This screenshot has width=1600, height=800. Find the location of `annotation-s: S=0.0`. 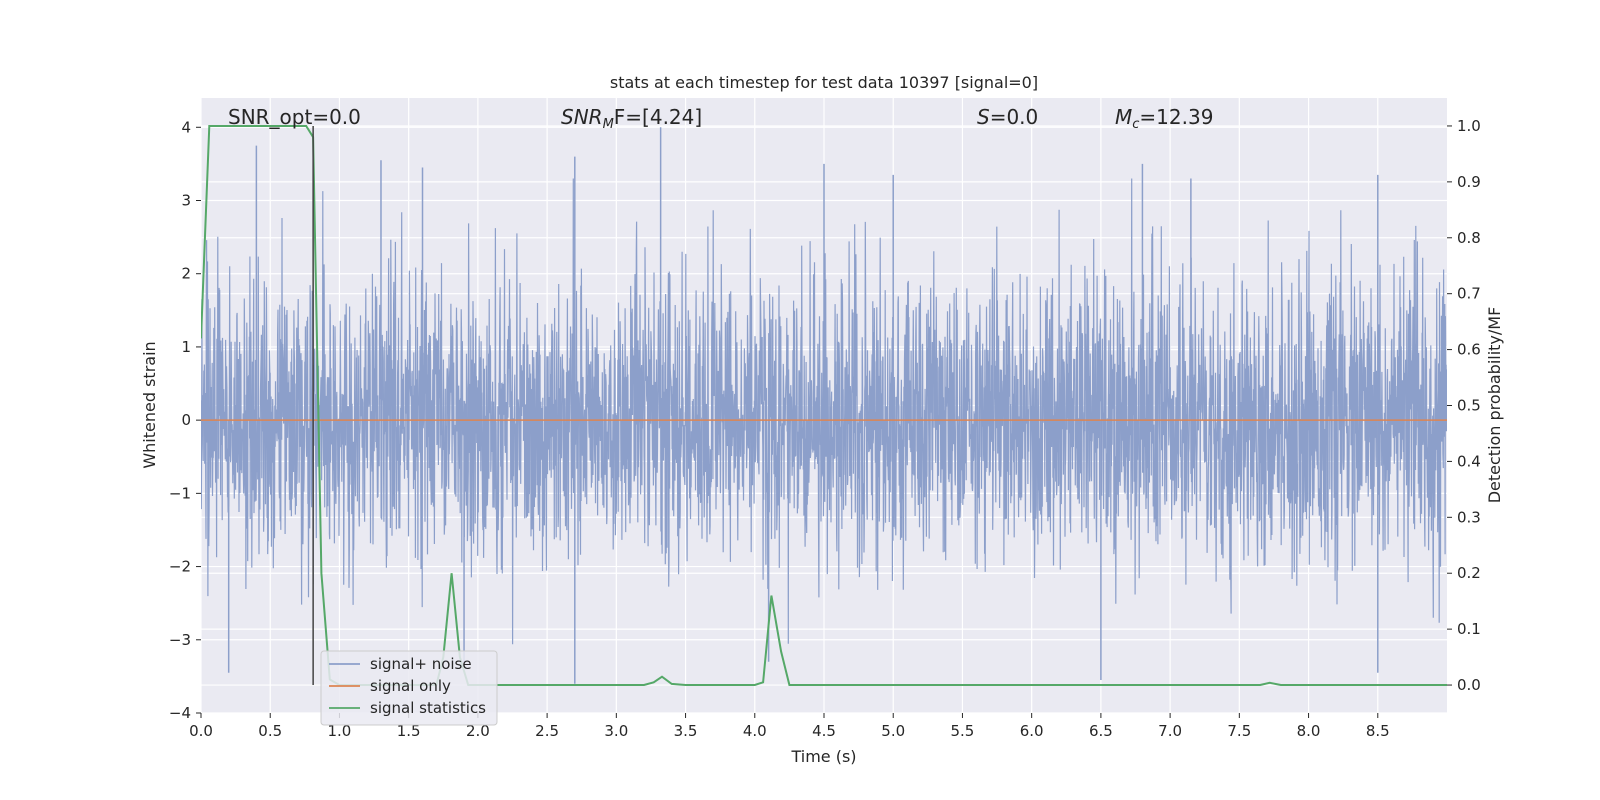

annotation-s: S=0.0 is located at coordinates (1007, 117).